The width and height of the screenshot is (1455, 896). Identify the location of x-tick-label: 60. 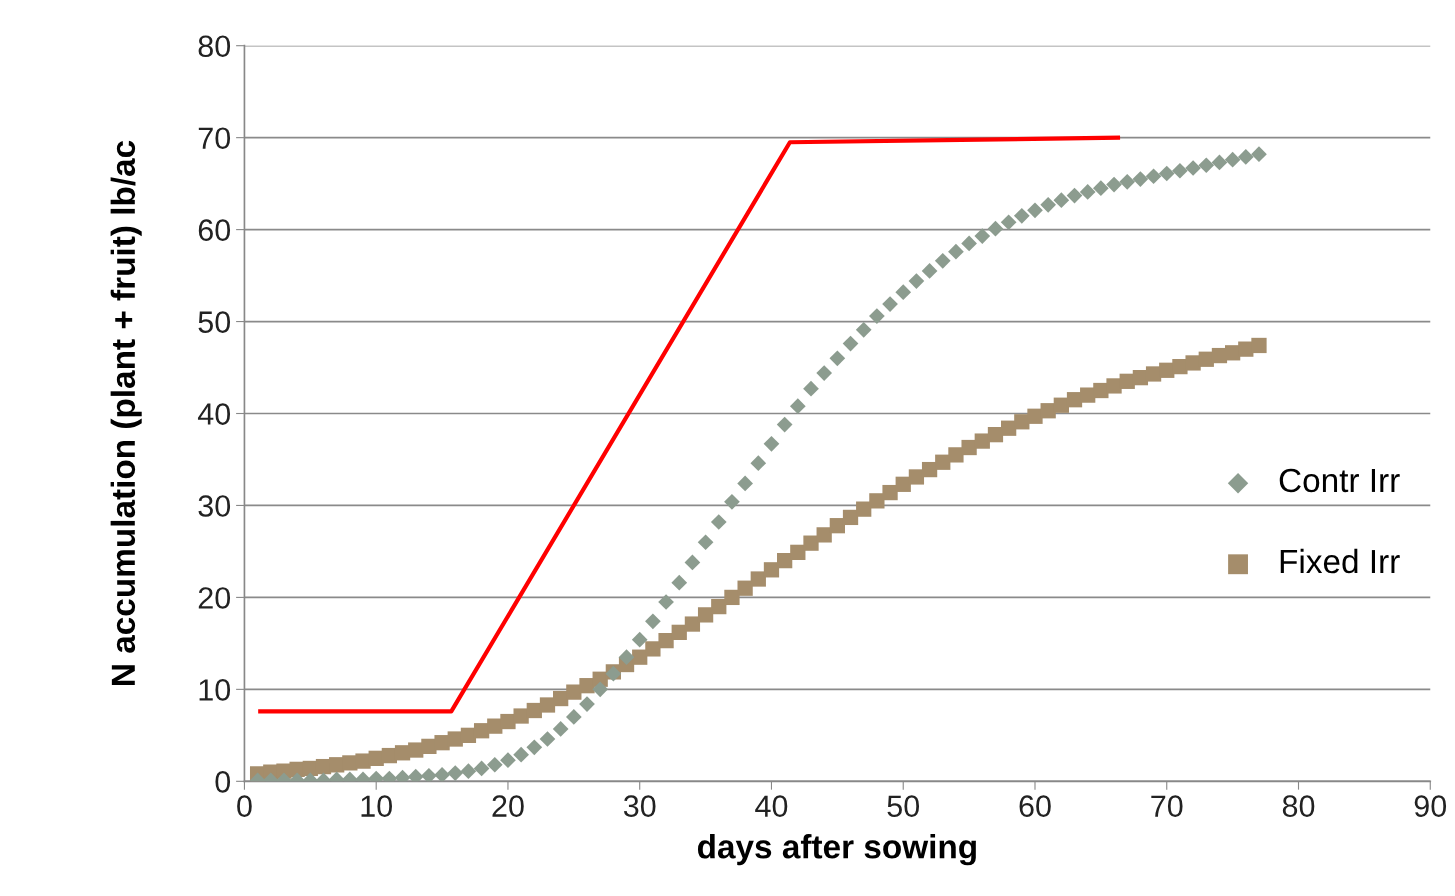
(1035, 806).